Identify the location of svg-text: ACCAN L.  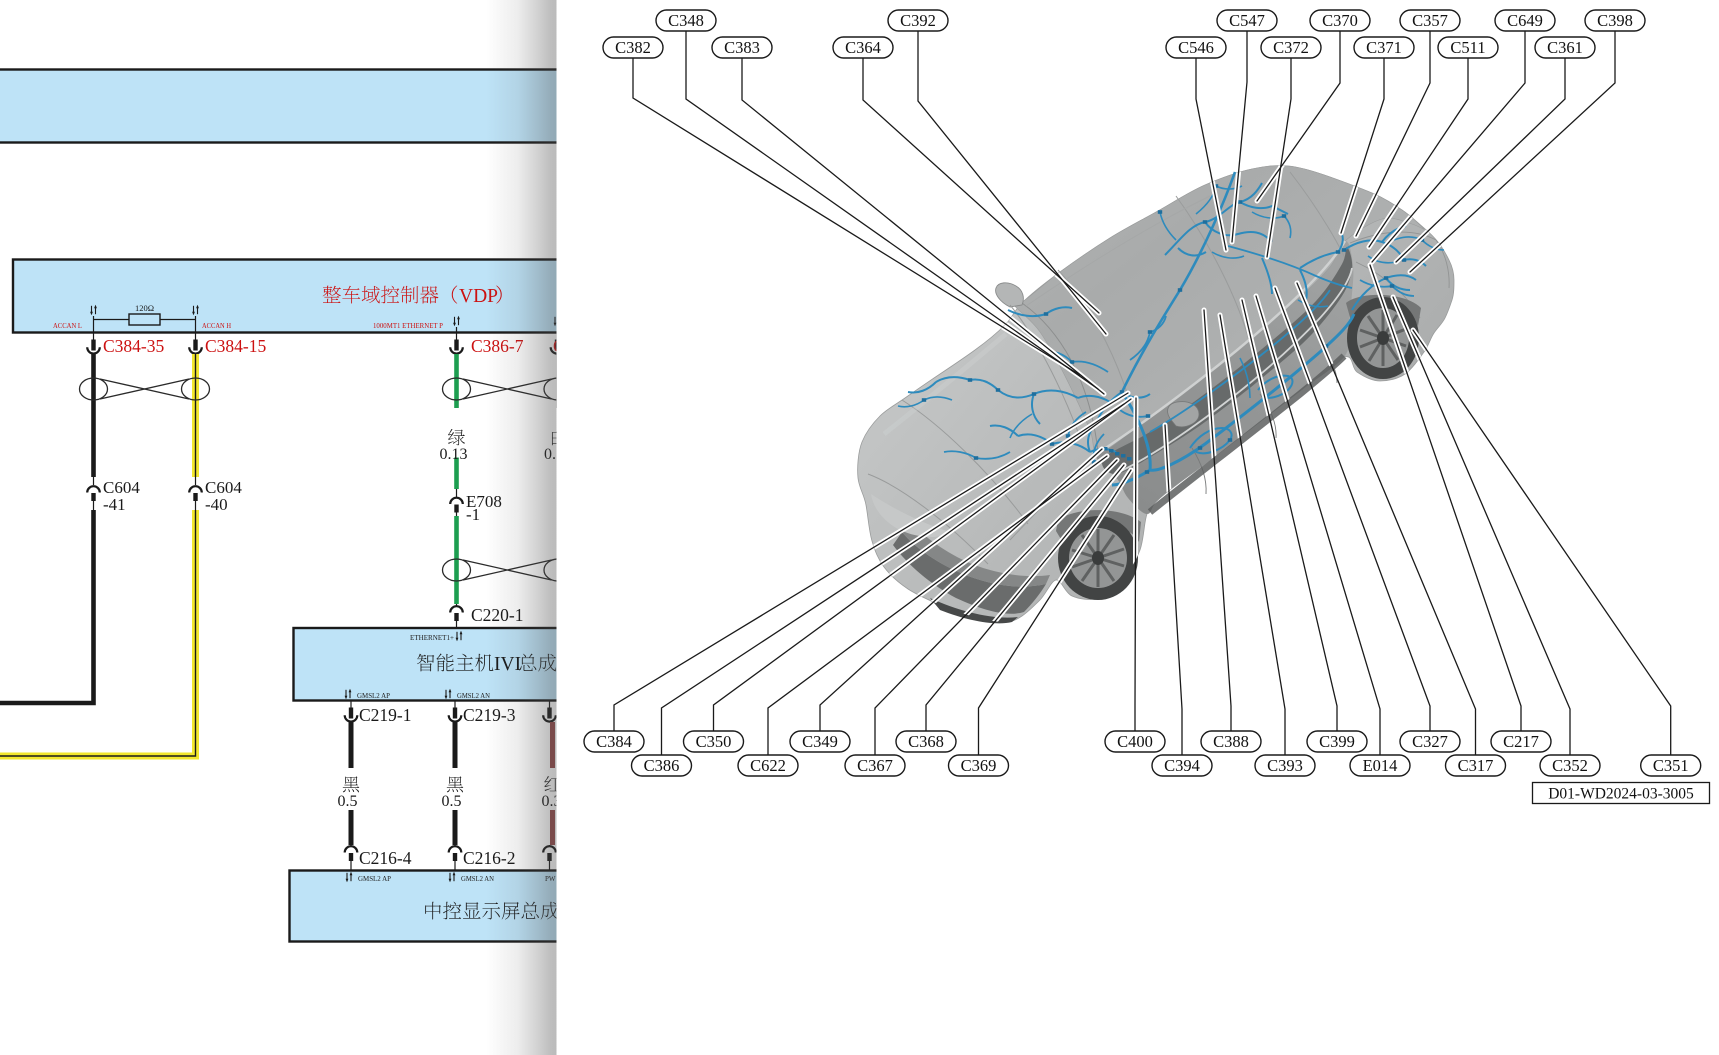
(67, 326).